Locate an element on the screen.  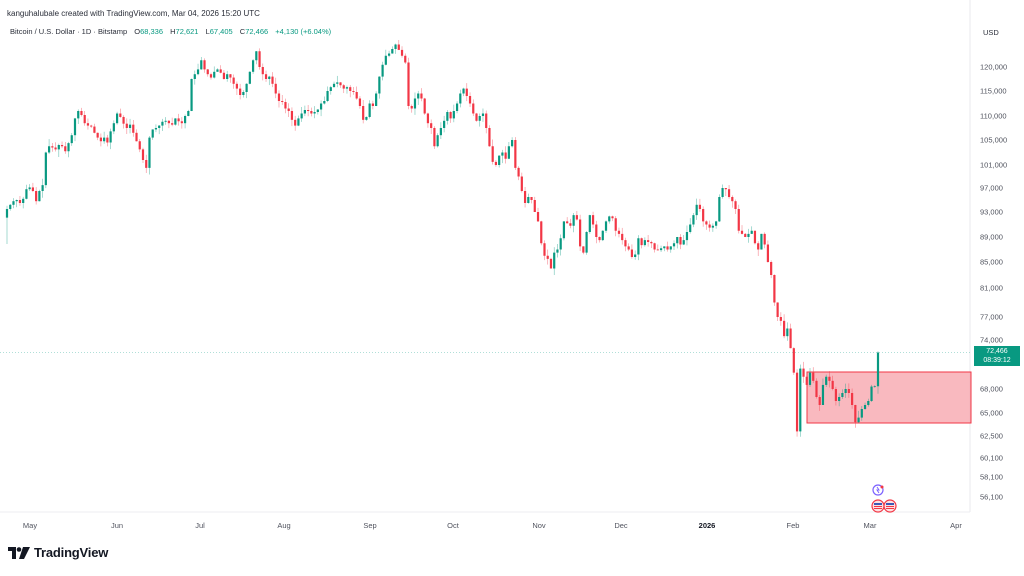
price-tick: 89,000 is located at coordinates (991, 237).